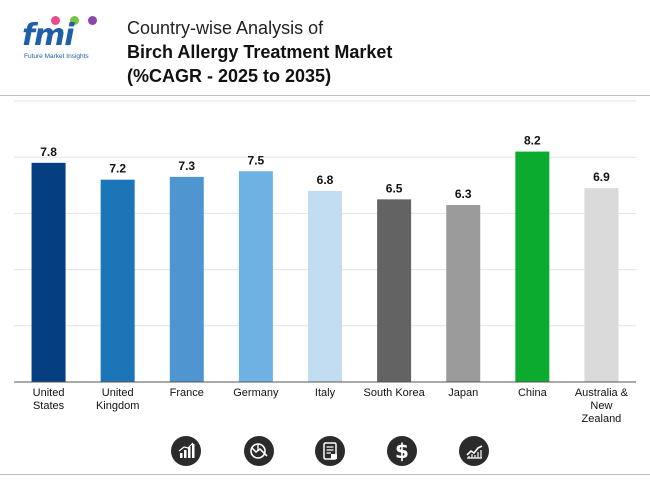  Describe the element at coordinates (55, 20) in the screenshot. I see `logo-dot-pink` at that location.